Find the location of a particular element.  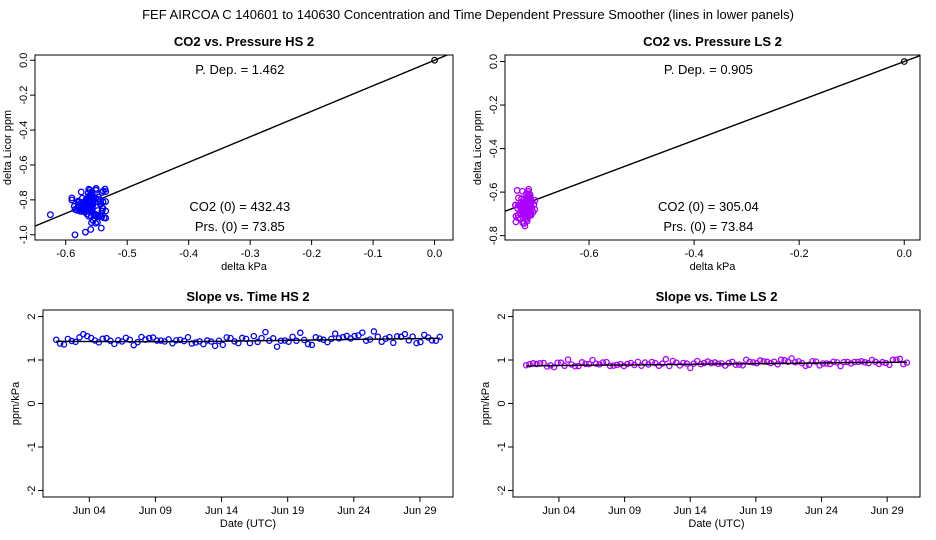

x-tick-label: -0.6 is located at coordinates (65, 254).